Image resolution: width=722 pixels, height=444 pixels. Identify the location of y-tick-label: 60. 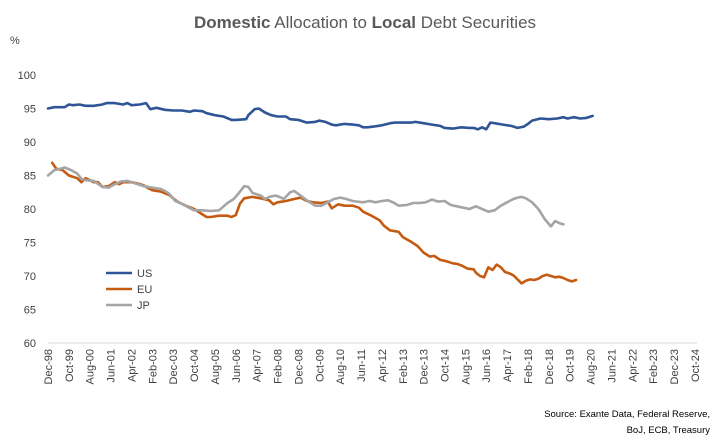
(30, 344).